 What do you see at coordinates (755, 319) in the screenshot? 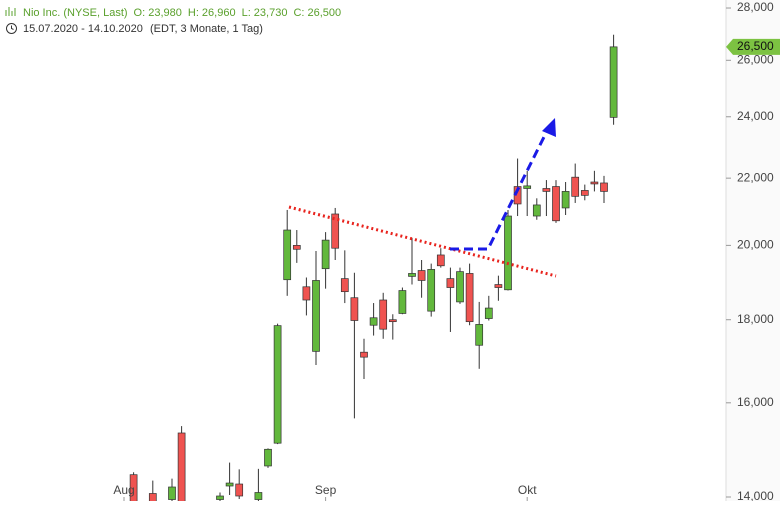
I see `y-tick-label: 18,000` at bounding box center [755, 319].